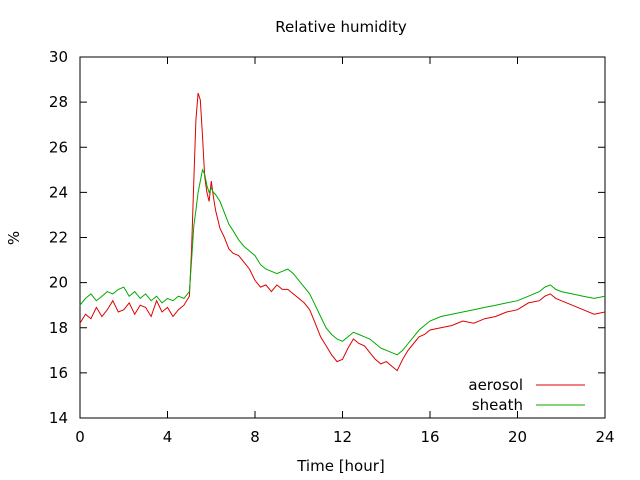 This screenshot has width=640, height=480. What do you see at coordinates (58, 57) in the screenshot?
I see `y-tick-label: 30` at bounding box center [58, 57].